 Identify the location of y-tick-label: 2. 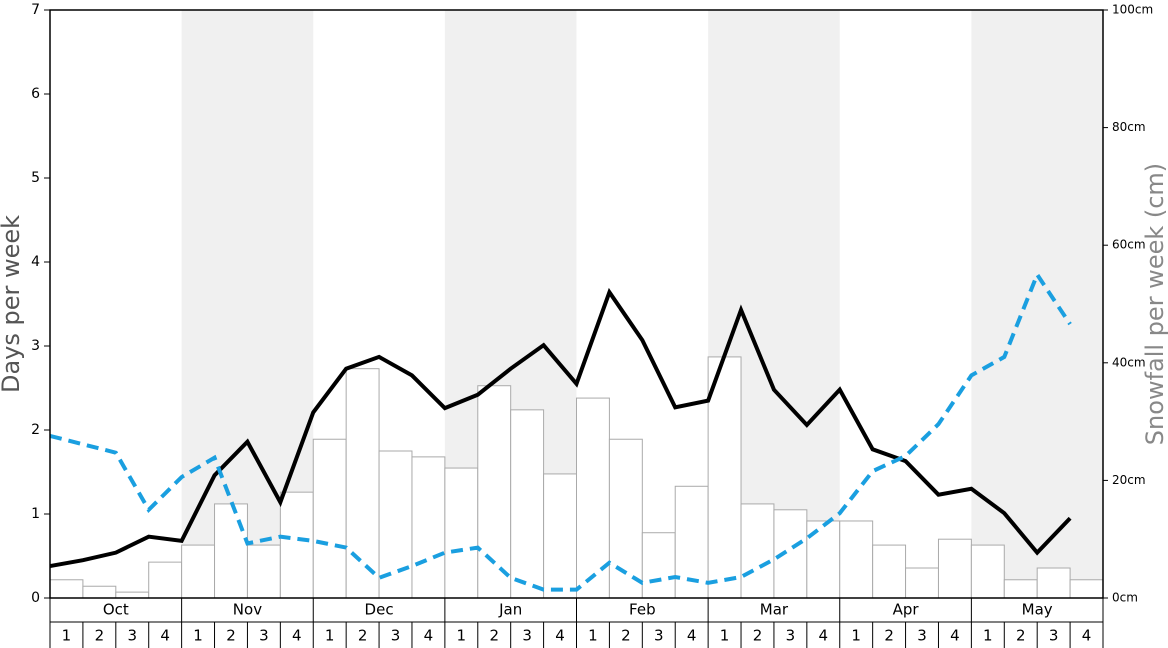
(35, 430).